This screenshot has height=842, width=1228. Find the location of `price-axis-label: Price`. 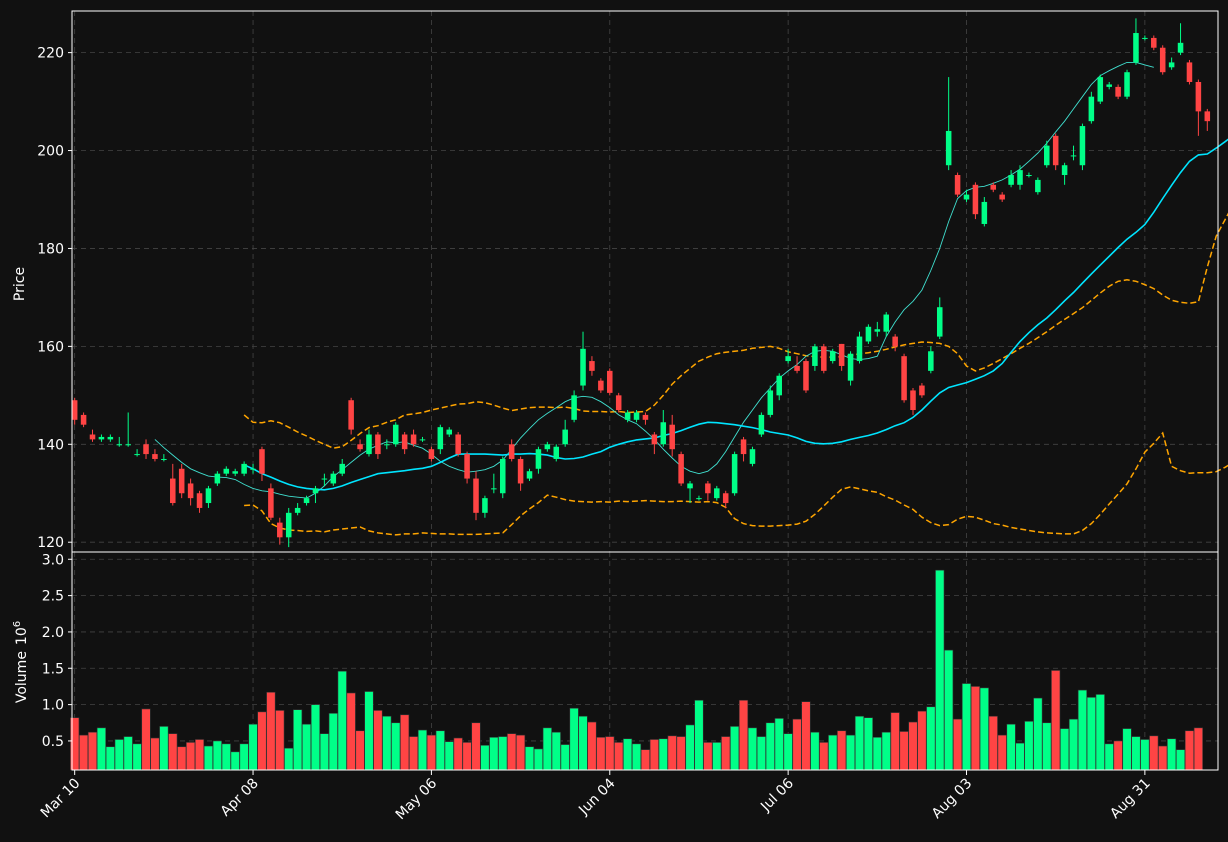

price-axis-label: Price is located at coordinates (20, 284).